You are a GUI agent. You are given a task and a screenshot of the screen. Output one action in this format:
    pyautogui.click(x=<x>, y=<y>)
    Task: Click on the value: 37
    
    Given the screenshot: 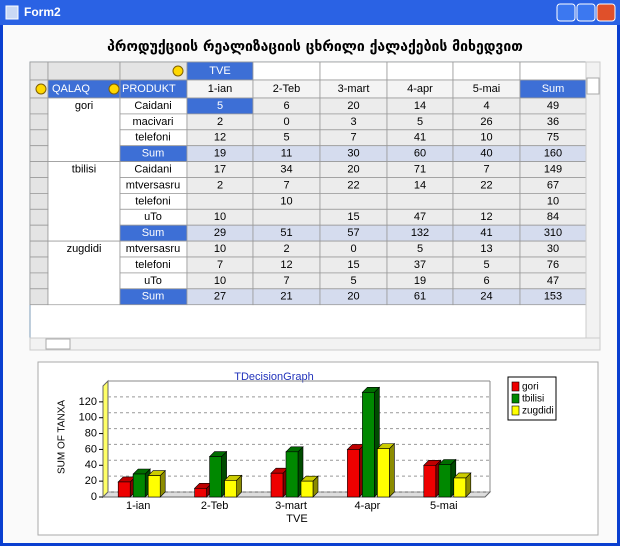 What is the action you would take?
    pyautogui.click(x=420, y=265)
    